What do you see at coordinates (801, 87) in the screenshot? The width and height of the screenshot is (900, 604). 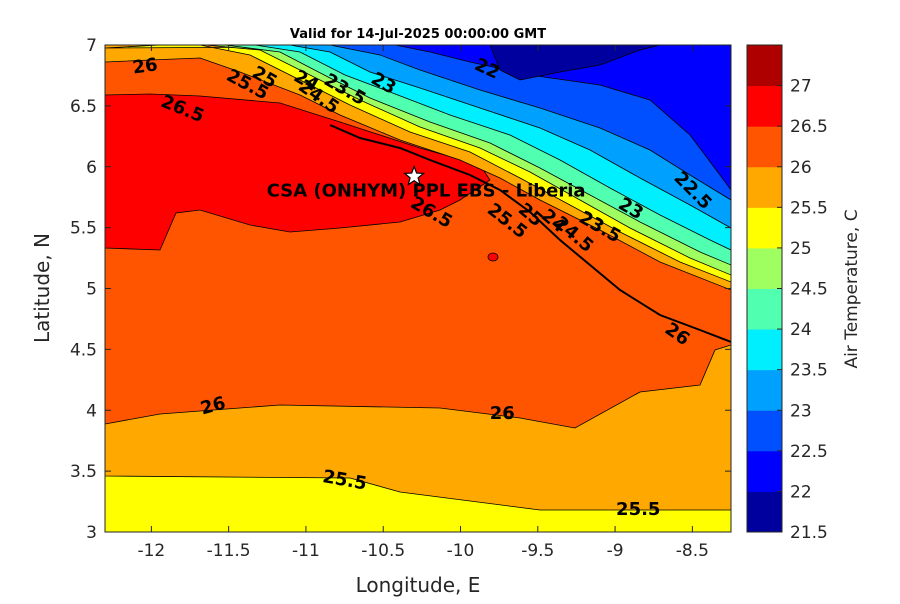 I see `colorbar-tick-label: 27` at bounding box center [801, 87].